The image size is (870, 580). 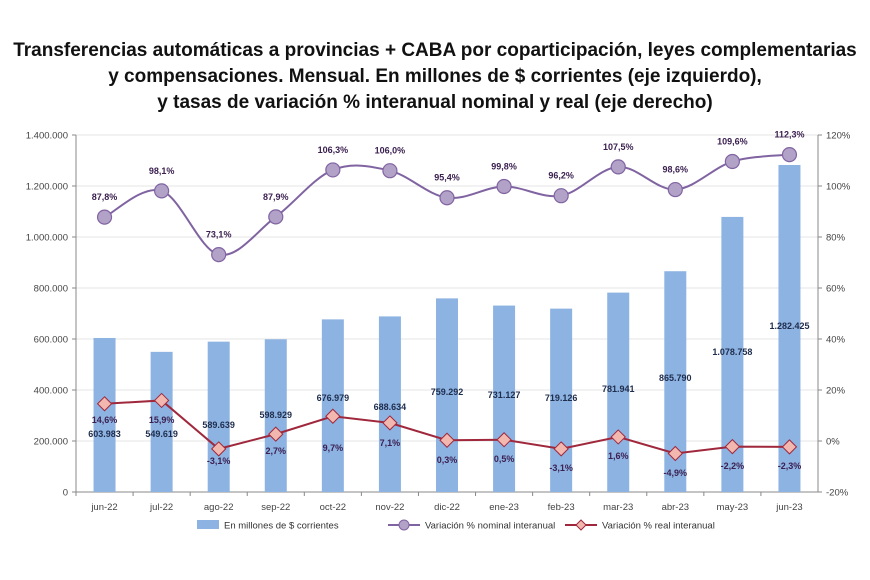 I want to click on bar-data-label: 759.292, so click(x=447, y=392).